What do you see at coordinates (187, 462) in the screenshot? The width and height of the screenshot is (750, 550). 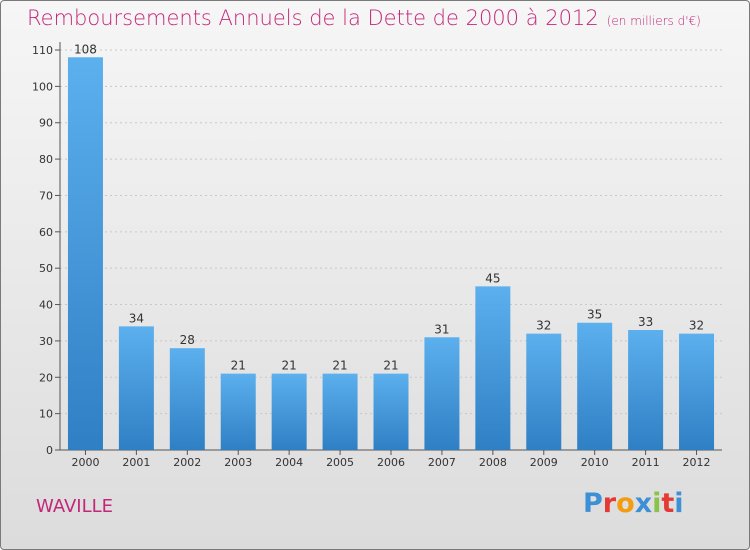 I see `x-tick-label: 2002` at bounding box center [187, 462].